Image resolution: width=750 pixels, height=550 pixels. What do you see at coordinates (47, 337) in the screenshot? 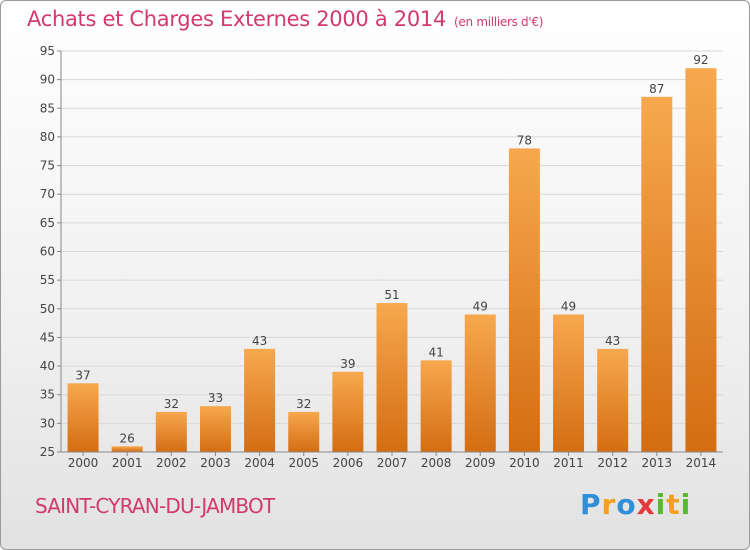
I see `ytick-label-45: 45` at bounding box center [47, 337].